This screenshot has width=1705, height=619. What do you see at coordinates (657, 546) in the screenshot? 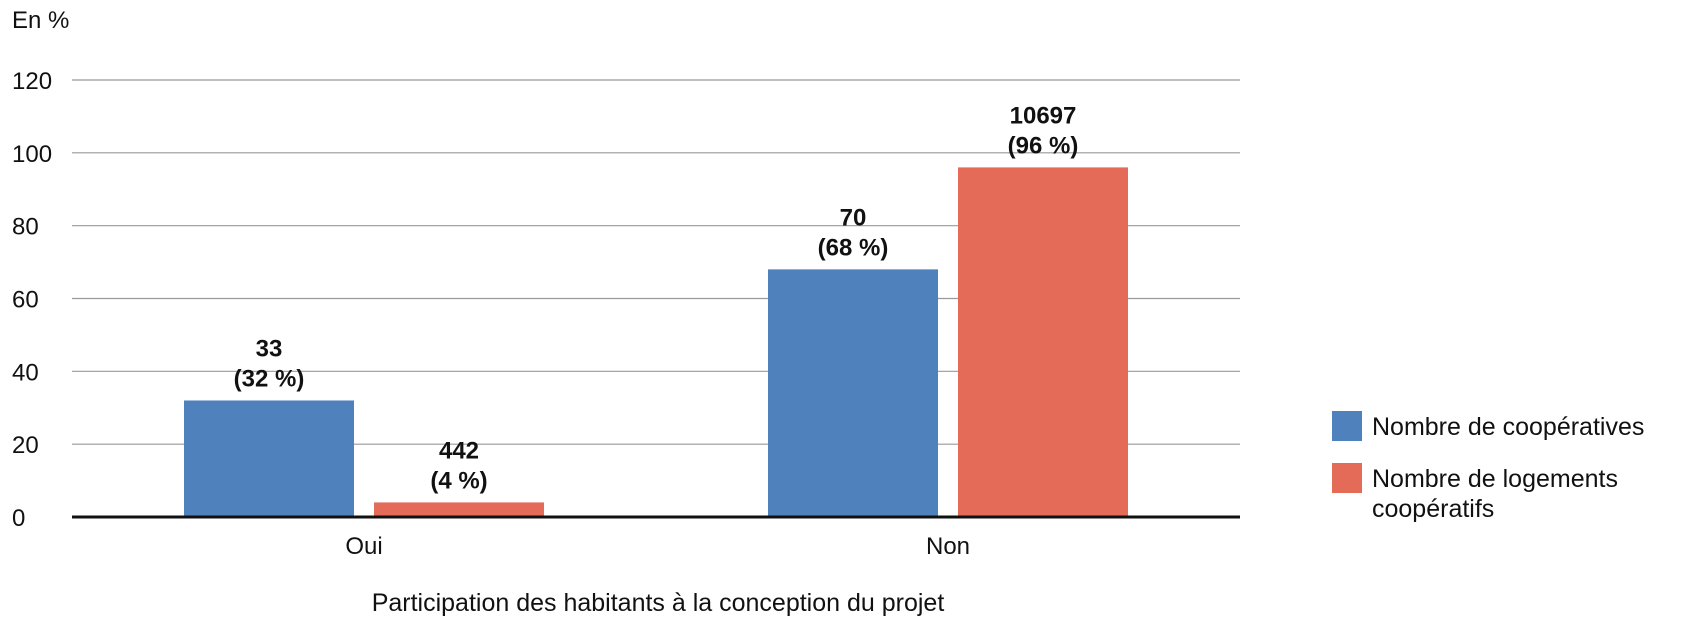
I see `x-axis-categories: Oui Non` at bounding box center [657, 546].